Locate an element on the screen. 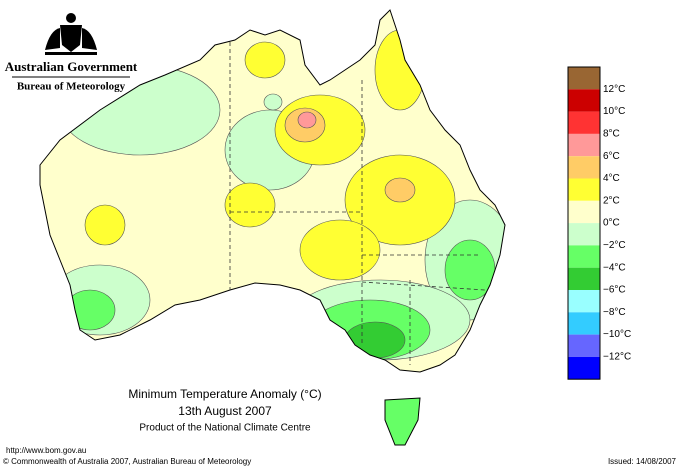  url: http://www.bom.gov.au is located at coordinates (46, 450).